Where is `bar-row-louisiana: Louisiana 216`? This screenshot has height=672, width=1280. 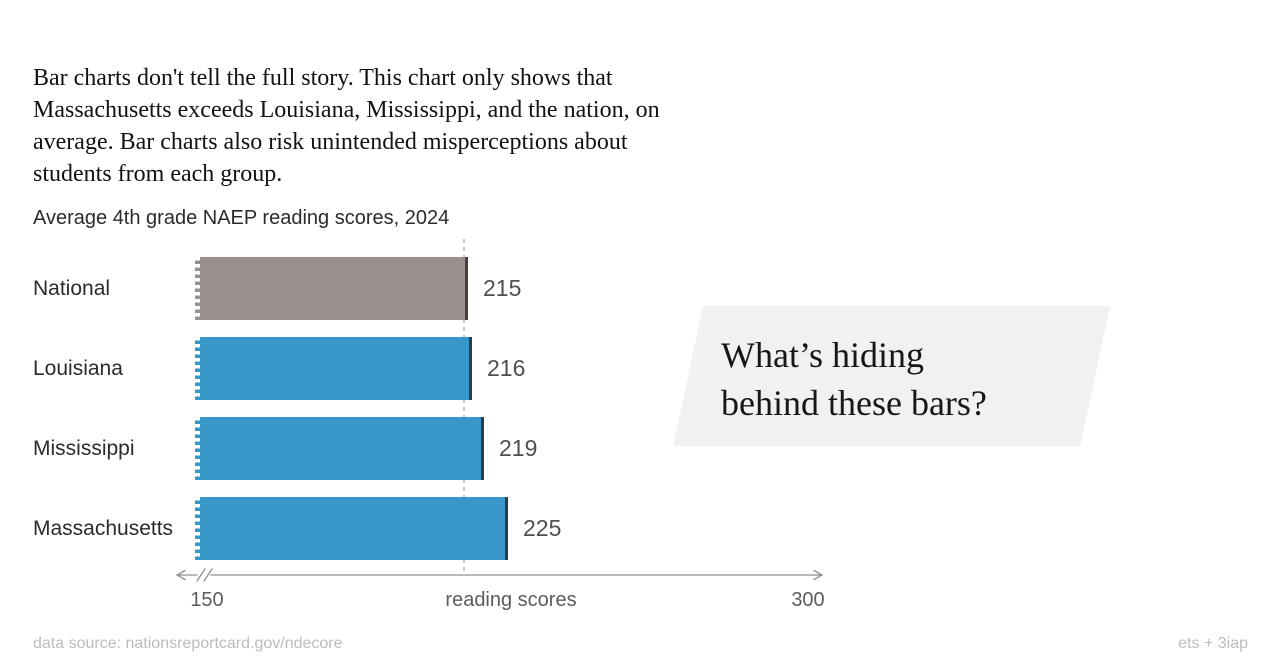
bar-row-louisiana: Louisiana 216 is located at coordinates (350, 368).